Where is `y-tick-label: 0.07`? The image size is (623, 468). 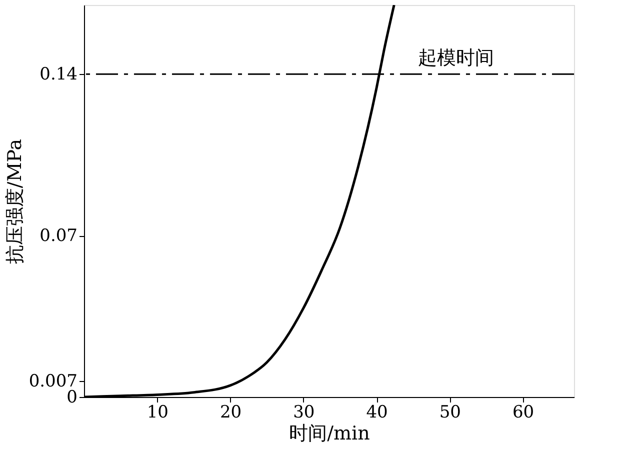
y-tick-label: 0.07 is located at coordinates (59, 236).